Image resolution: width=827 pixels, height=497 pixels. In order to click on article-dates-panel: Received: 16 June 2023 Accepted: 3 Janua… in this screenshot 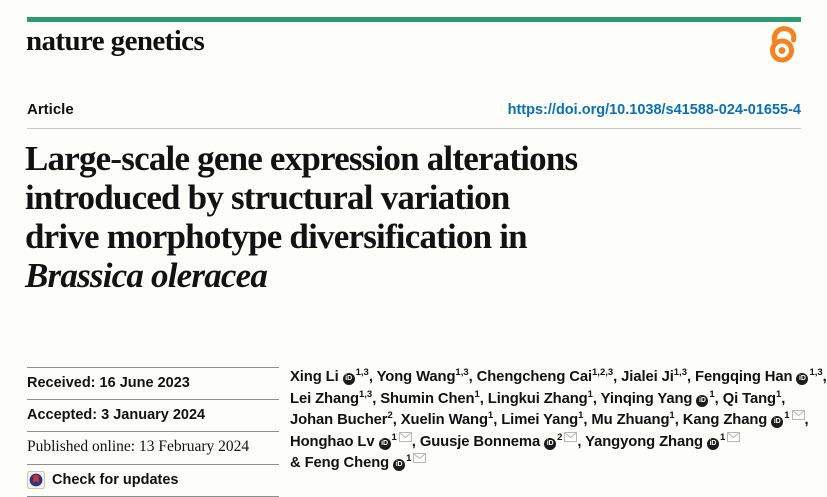, I will do `click(153, 432)`.